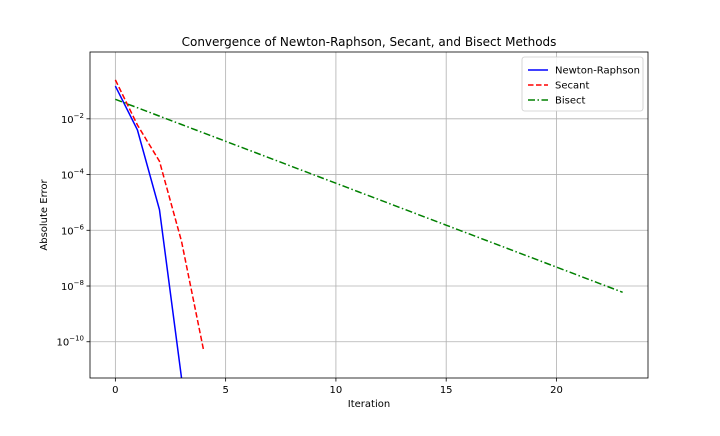 The width and height of the screenshot is (720, 436). Describe the element at coordinates (225, 390) in the screenshot. I see `x-tick-label: 5` at that location.